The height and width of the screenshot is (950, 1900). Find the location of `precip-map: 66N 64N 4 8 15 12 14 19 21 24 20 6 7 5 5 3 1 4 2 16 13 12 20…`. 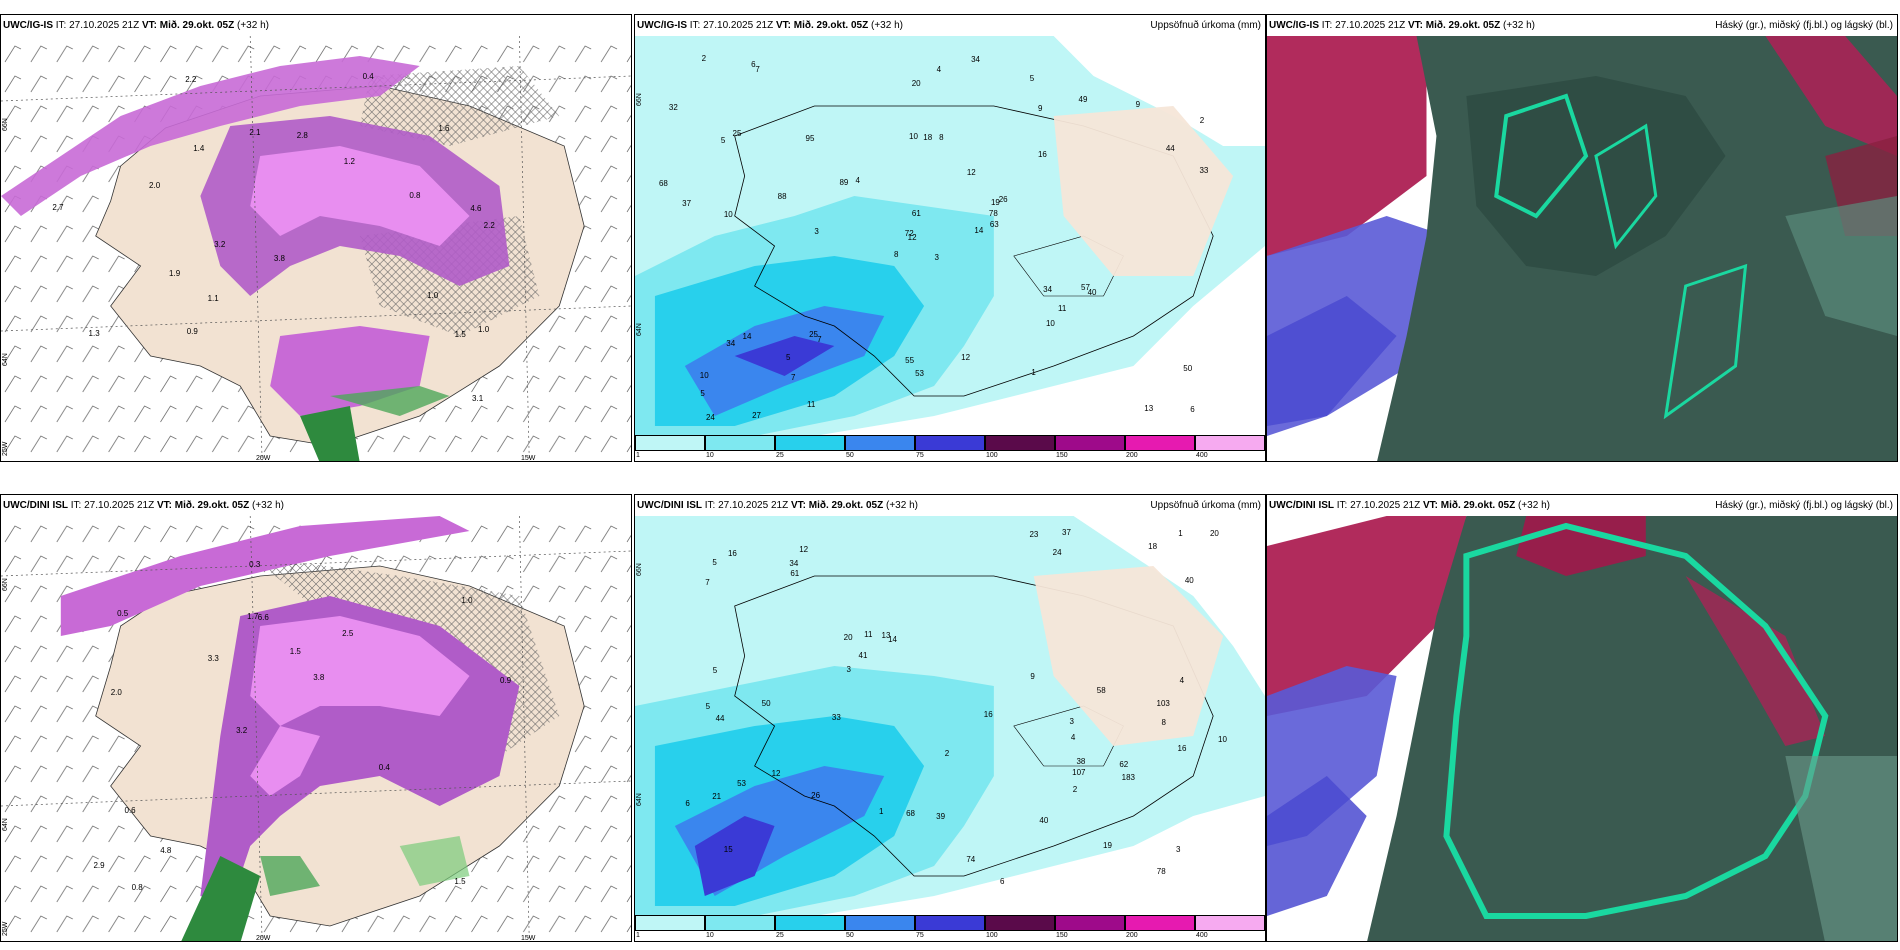

precip-map: 66N 64N 4 8 15 12 14 19 21 24 20 6 7 5 5 3 1 4 2 16 13 12 20… is located at coordinates (950, 728).